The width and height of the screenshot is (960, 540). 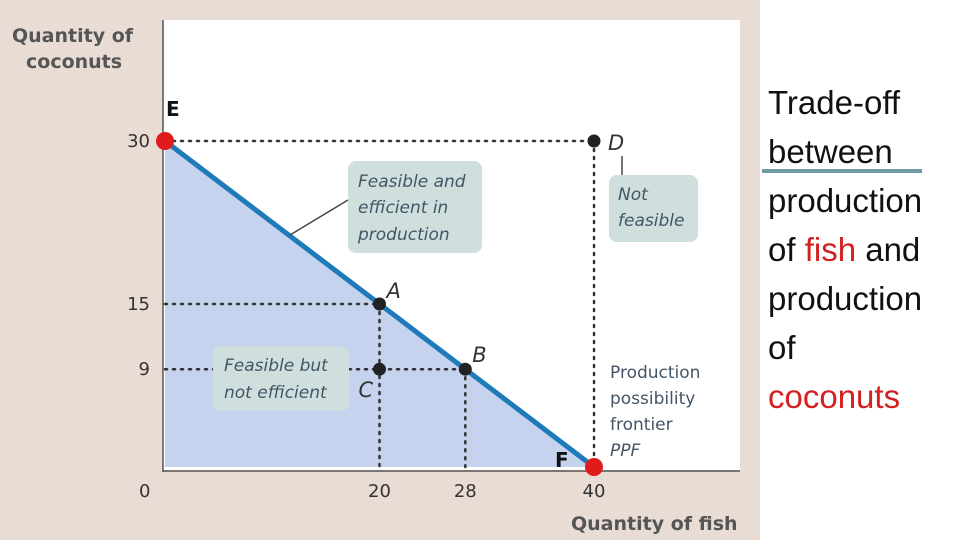 I want to click on annotation-efficient: Feasible and efficient in production, so click(x=385, y=207).